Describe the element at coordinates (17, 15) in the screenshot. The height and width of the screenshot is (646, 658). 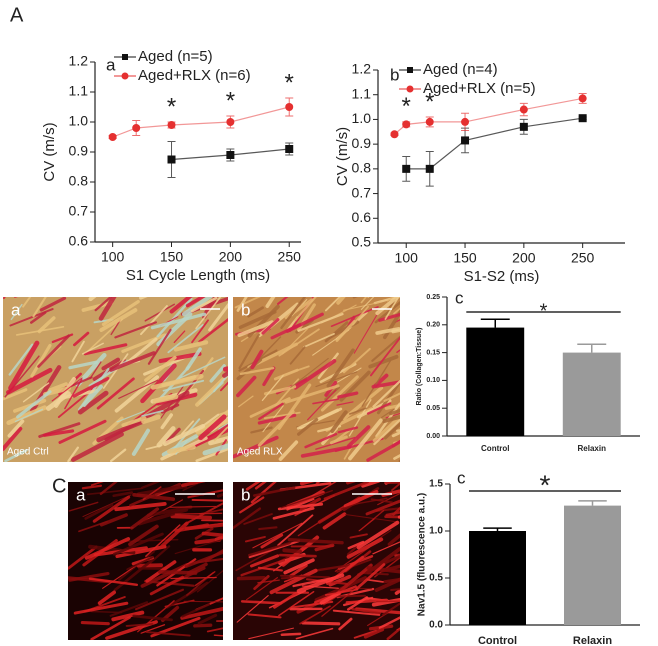
I see `panel-label: A` at that location.